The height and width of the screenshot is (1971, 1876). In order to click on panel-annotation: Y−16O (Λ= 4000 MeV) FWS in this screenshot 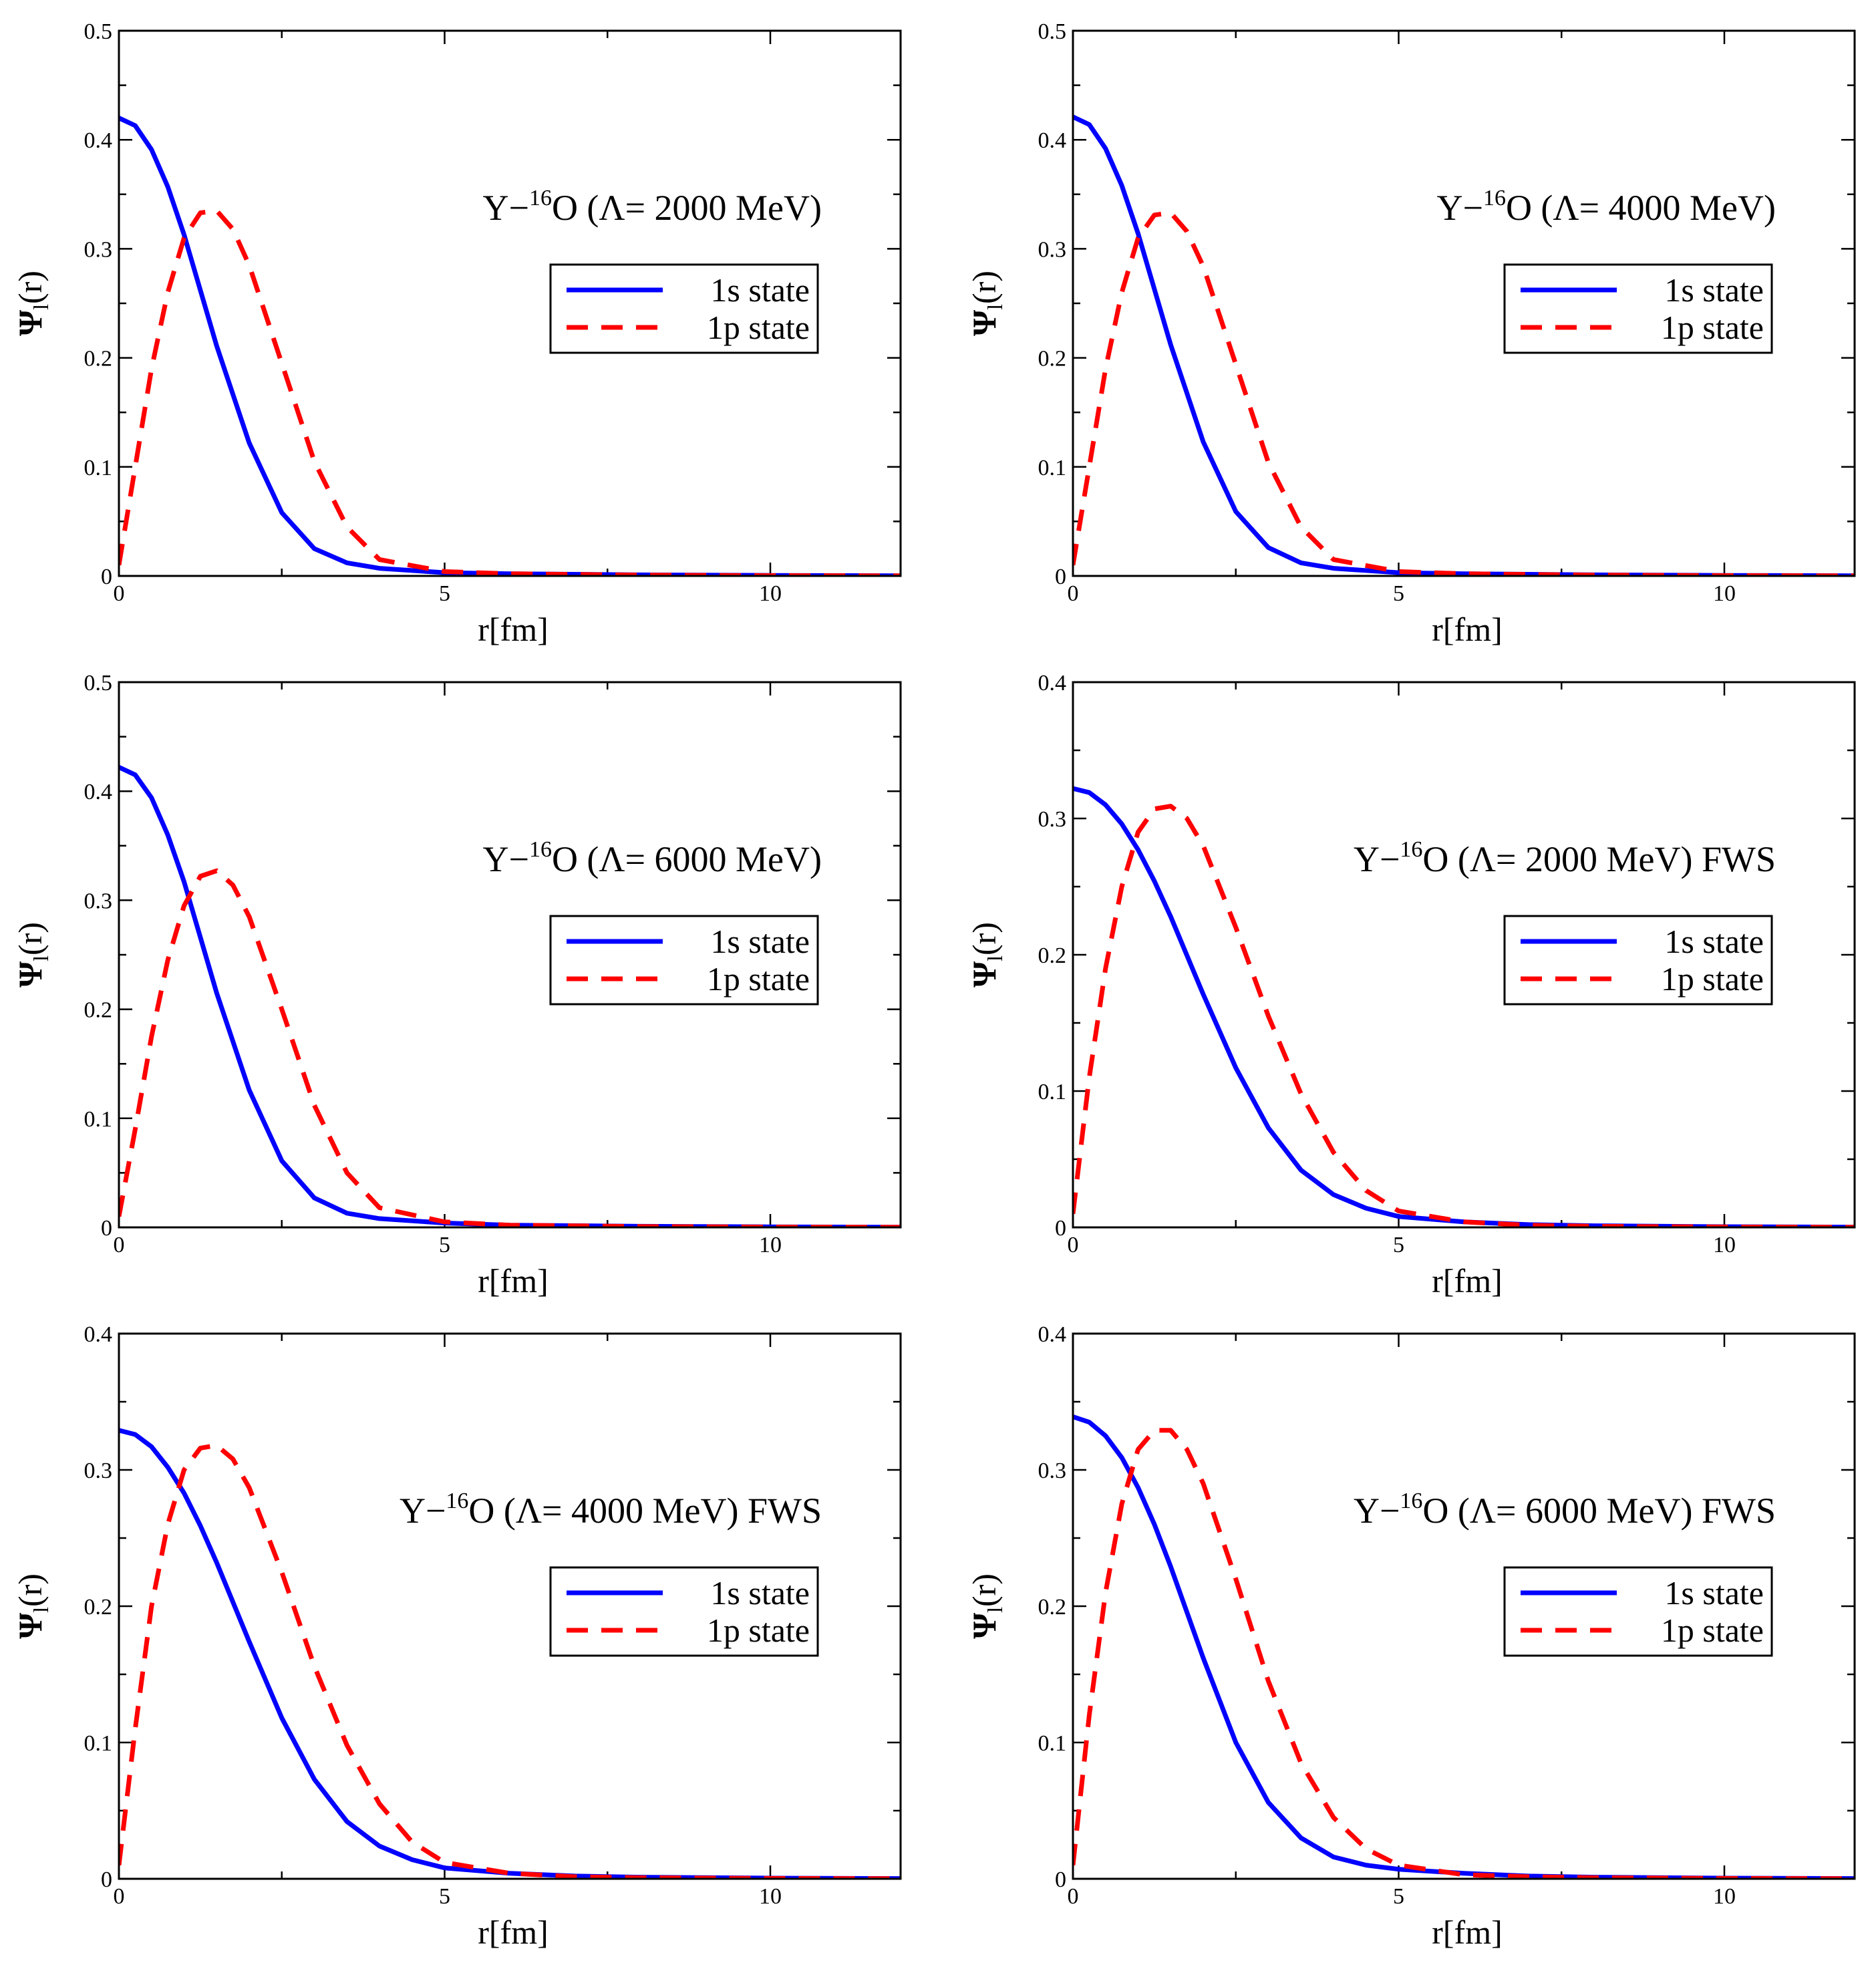, I will do `click(611, 1510)`.